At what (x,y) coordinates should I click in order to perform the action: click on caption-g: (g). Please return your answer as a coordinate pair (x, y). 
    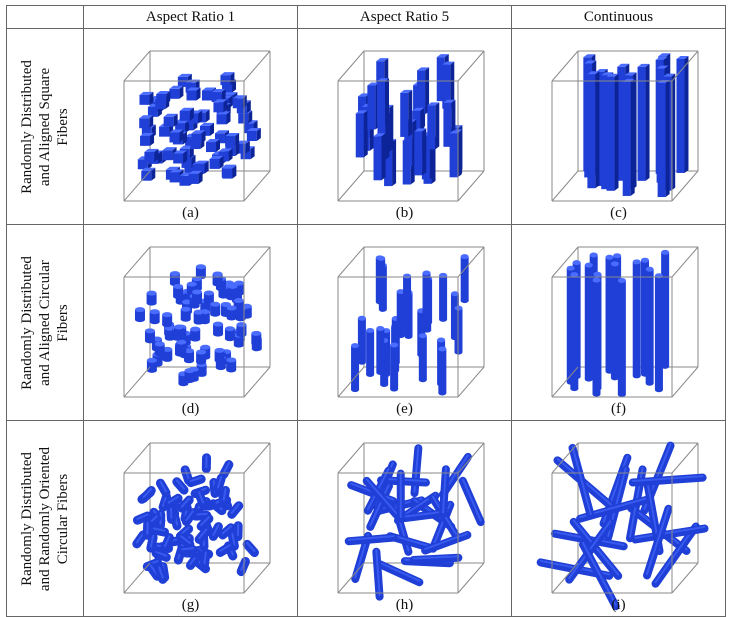
    Looking at the image, I should click on (190, 605).